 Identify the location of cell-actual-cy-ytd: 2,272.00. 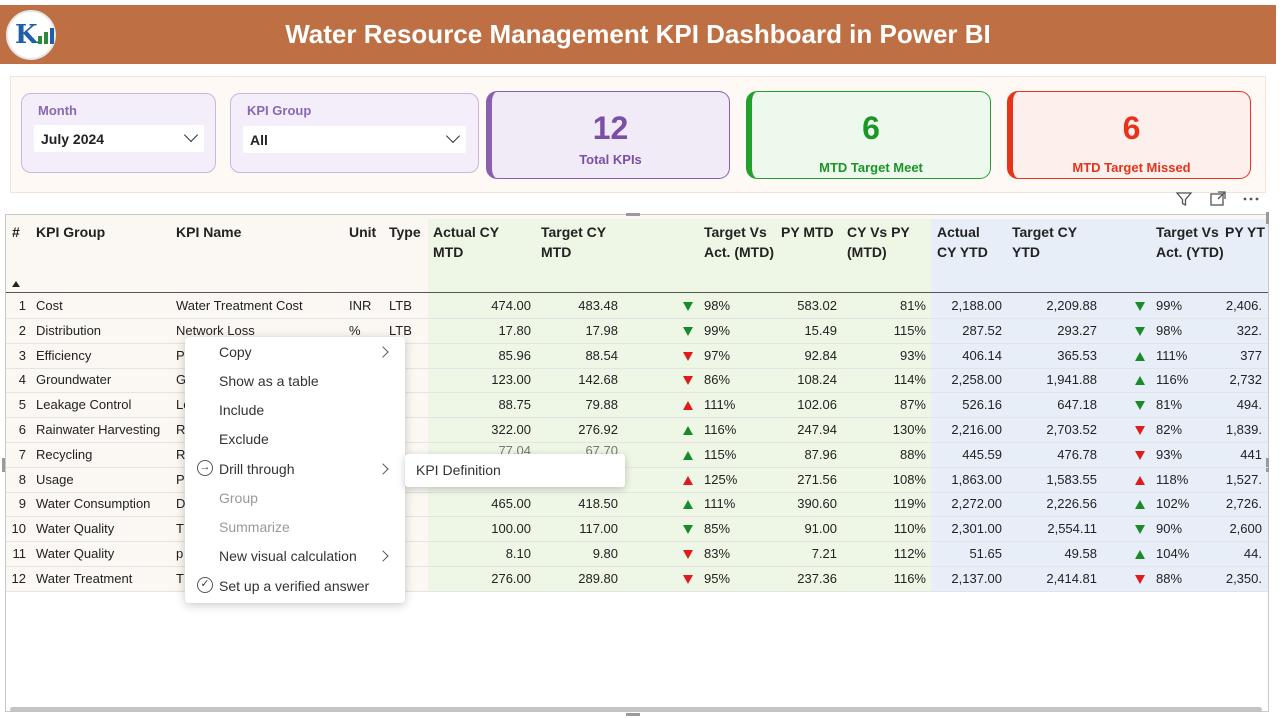
(976, 504).